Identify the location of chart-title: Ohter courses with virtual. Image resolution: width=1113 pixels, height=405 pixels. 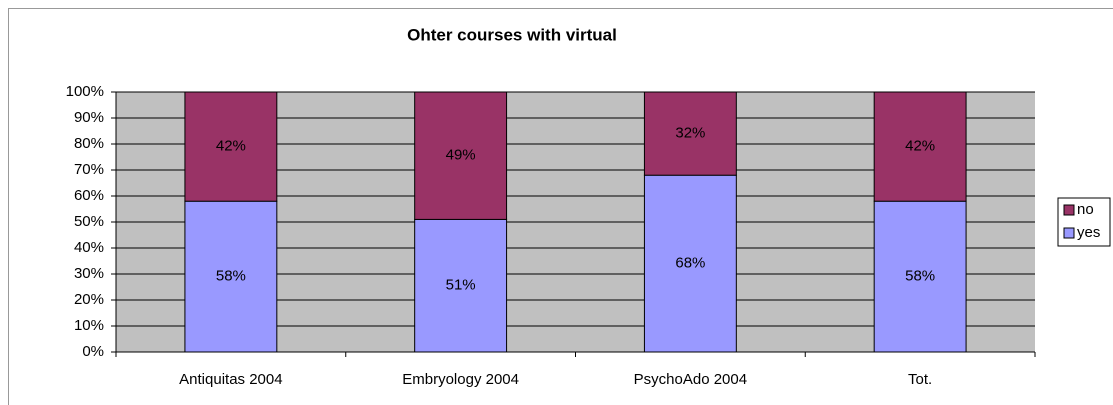
(512, 34).